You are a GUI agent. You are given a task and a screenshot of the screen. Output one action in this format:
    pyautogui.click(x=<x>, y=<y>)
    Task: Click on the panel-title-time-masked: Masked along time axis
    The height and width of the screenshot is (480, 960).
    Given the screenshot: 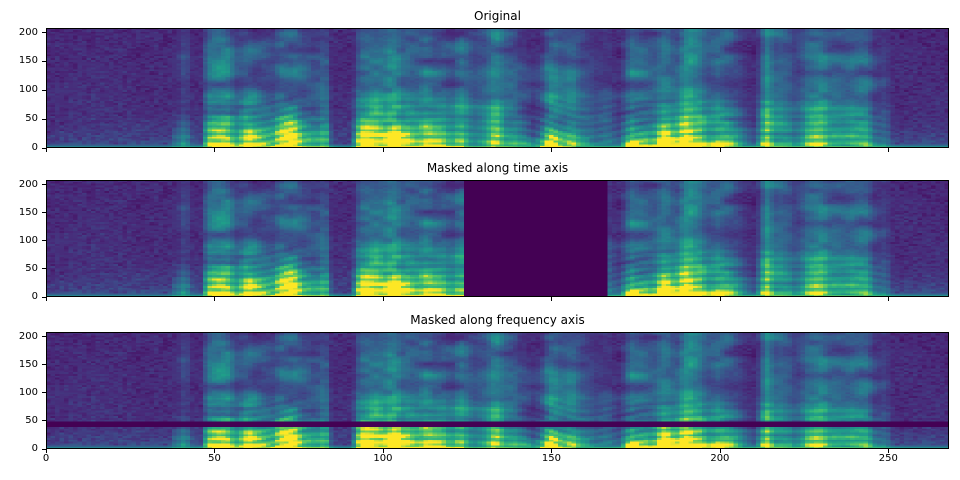 What is the action you would take?
    pyautogui.click(x=497, y=168)
    